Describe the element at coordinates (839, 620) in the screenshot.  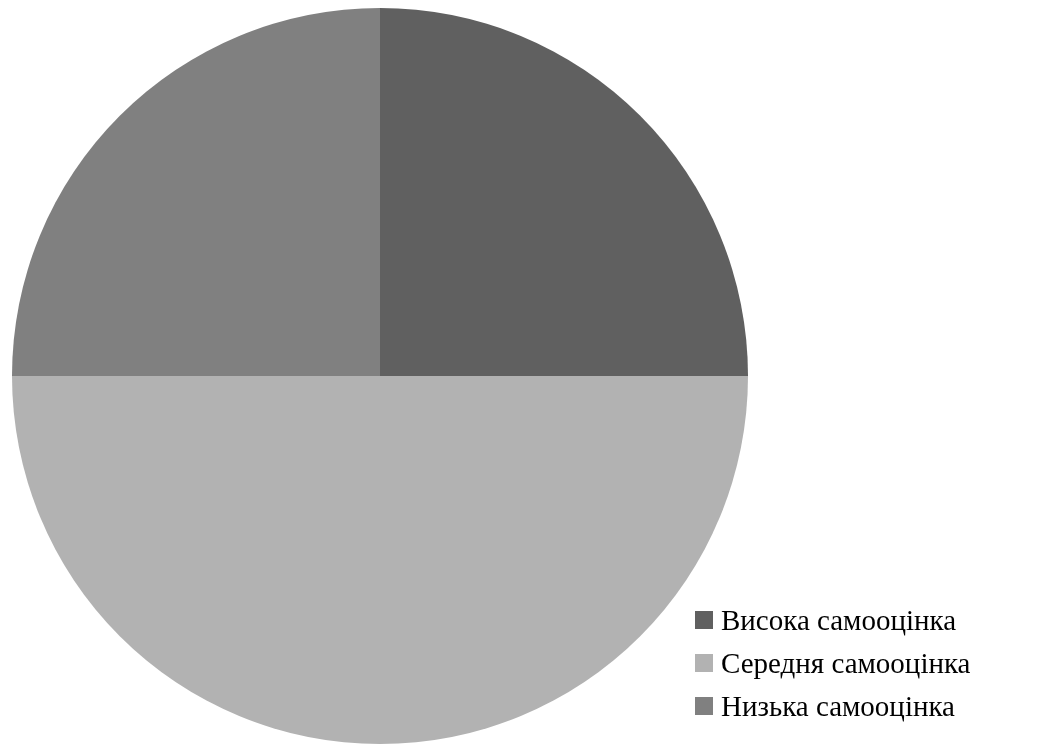
I see `legend-label: Висока самооцінка` at that location.